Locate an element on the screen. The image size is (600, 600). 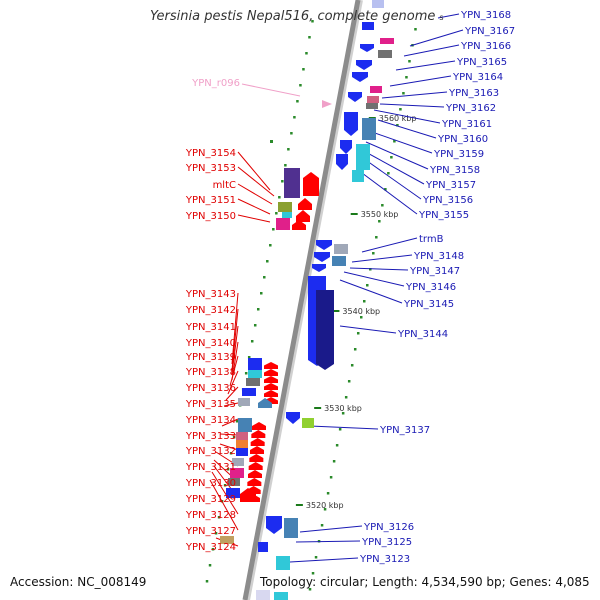
accession-info: Accession: NC_008149 is located at coordinates (78, 582).